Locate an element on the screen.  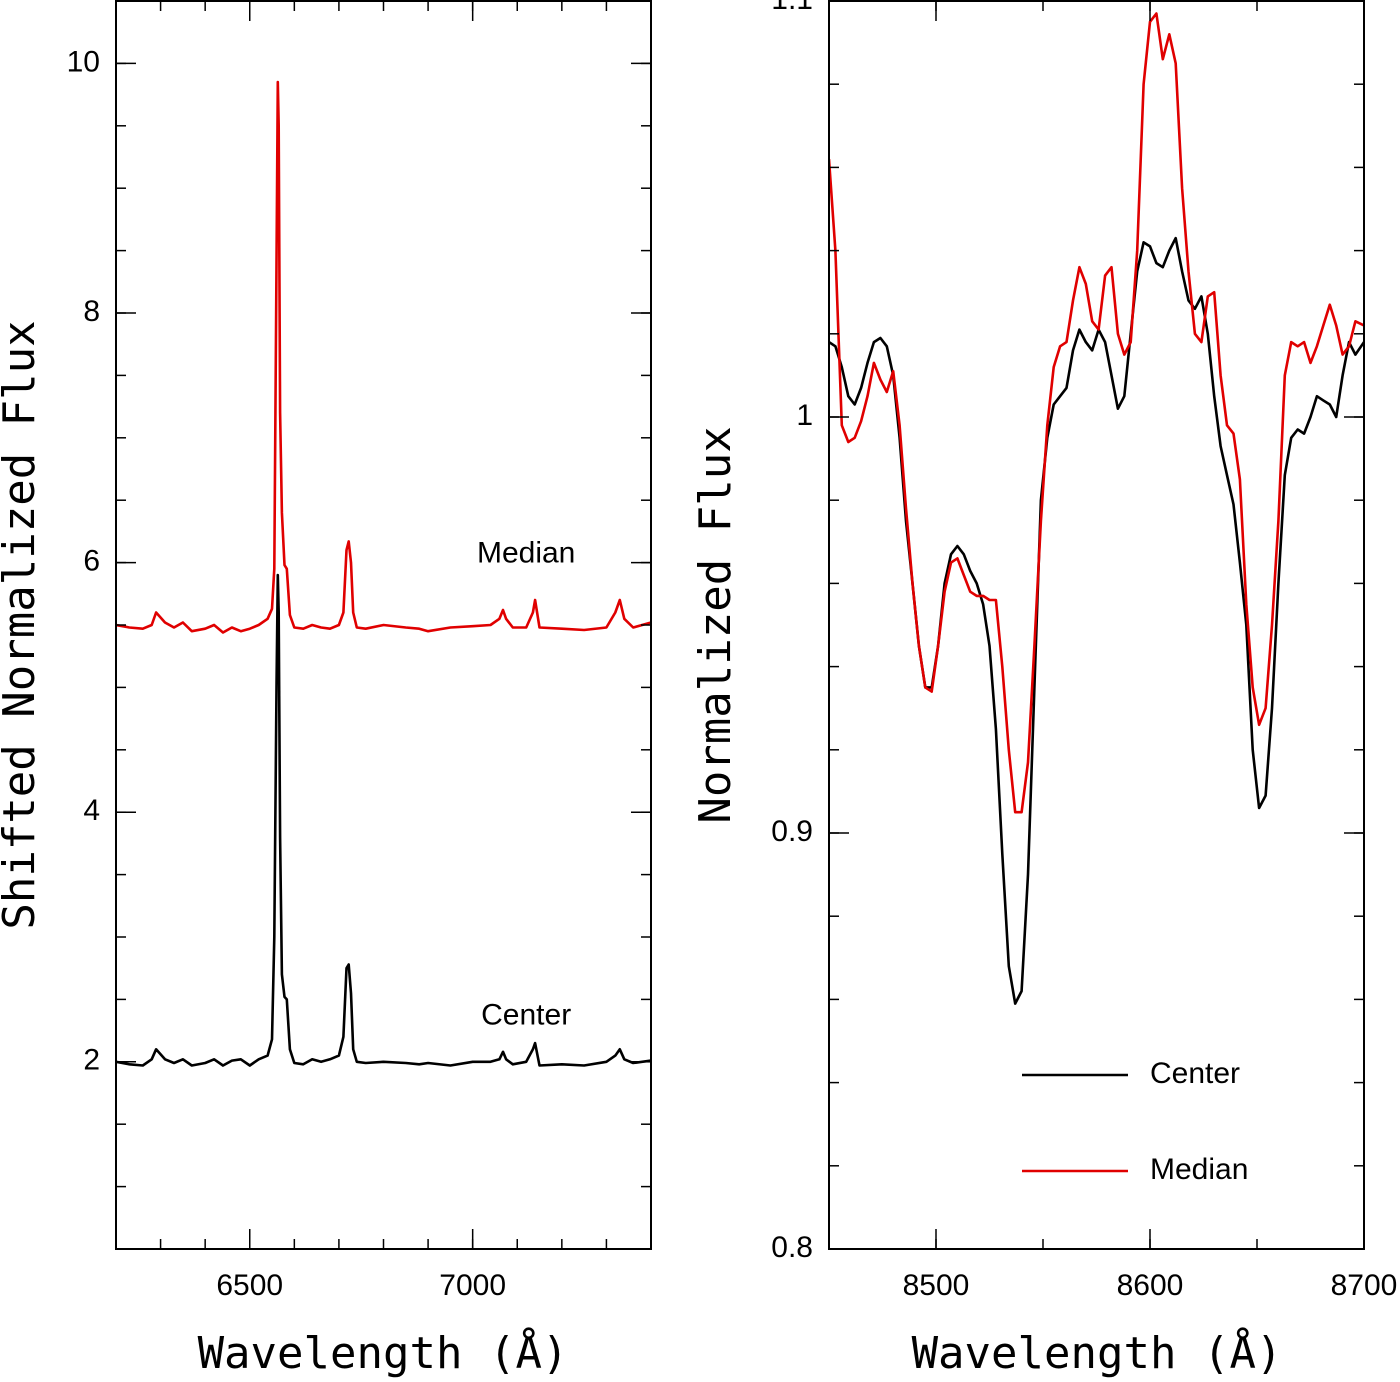
right-y-axis-title: Normalized Flux is located at coordinates (715, 624).